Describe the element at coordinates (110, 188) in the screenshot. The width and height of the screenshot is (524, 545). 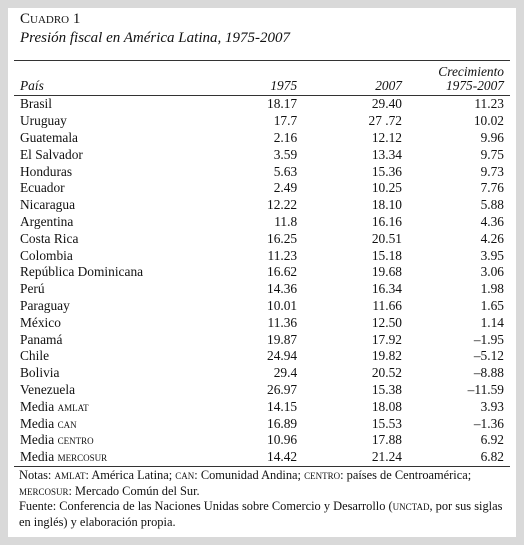
I see `row-name: Ecuador` at that location.